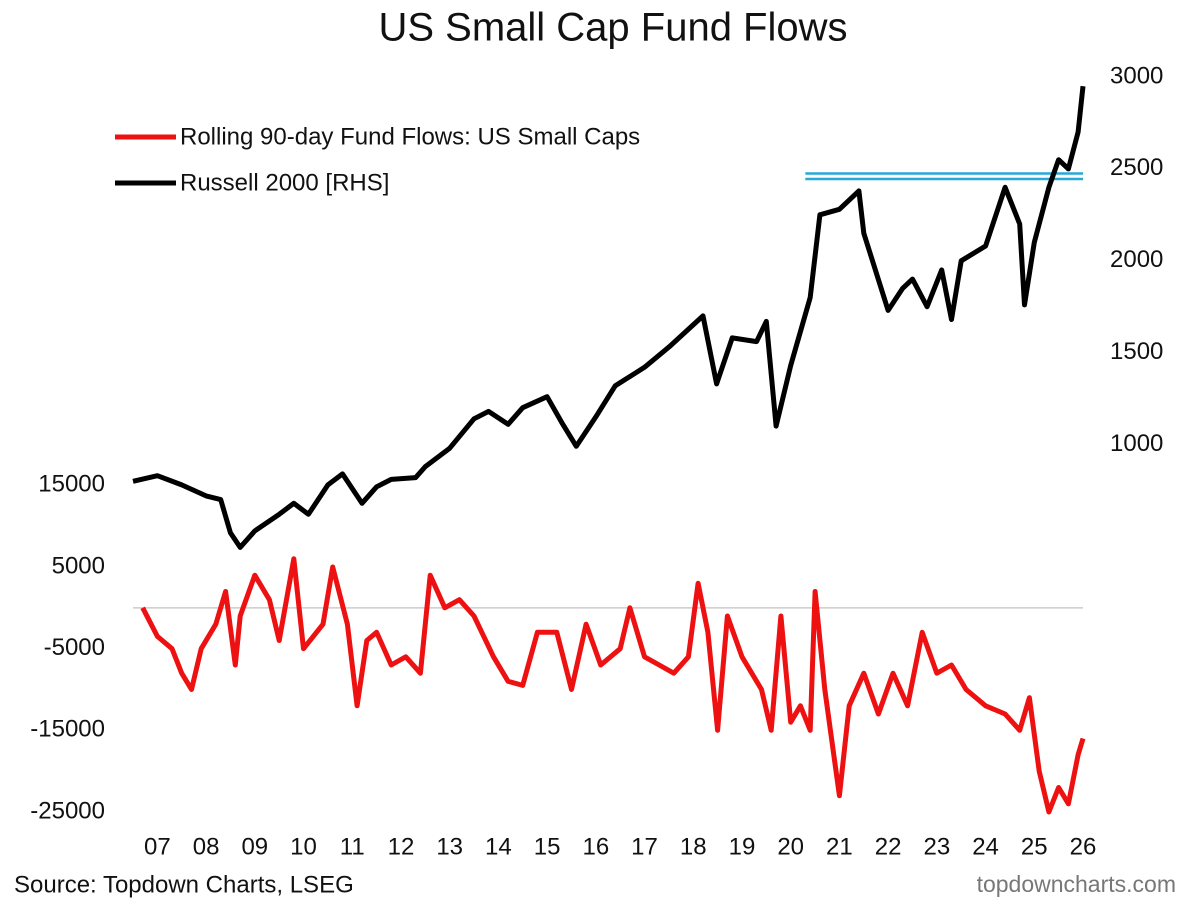  I want to click on y-tick-label: -15000, so click(67, 729).